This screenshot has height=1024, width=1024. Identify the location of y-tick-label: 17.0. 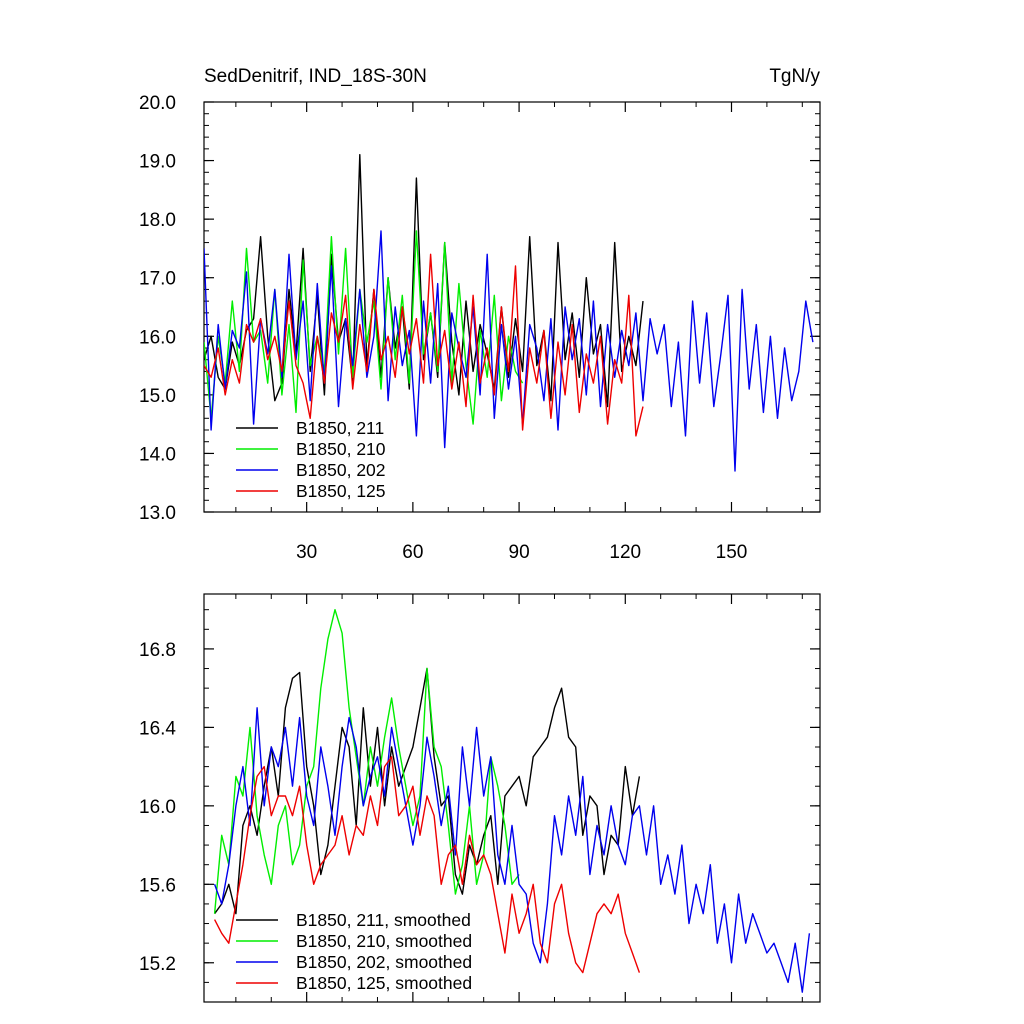
(157, 279).